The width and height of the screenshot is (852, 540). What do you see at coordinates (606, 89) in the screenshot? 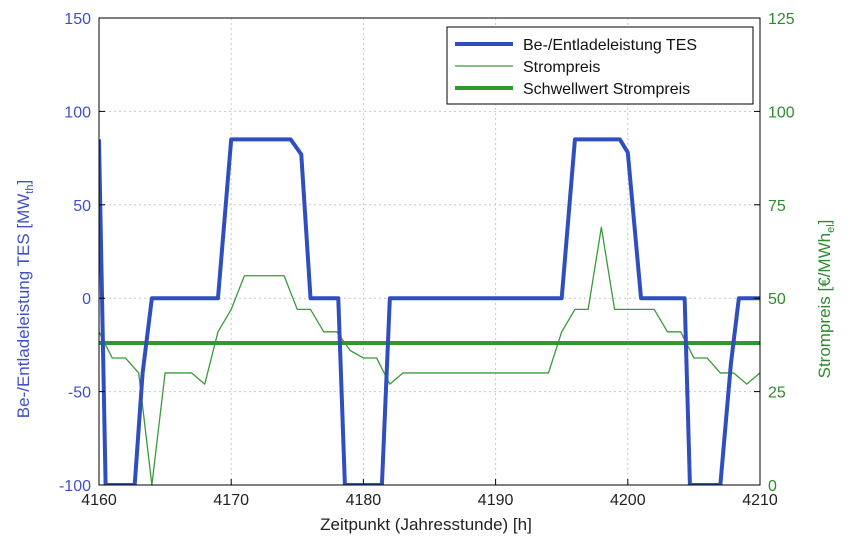
I see `legend-label: Schwellwert Strompreis` at bounding box center [606, 89].